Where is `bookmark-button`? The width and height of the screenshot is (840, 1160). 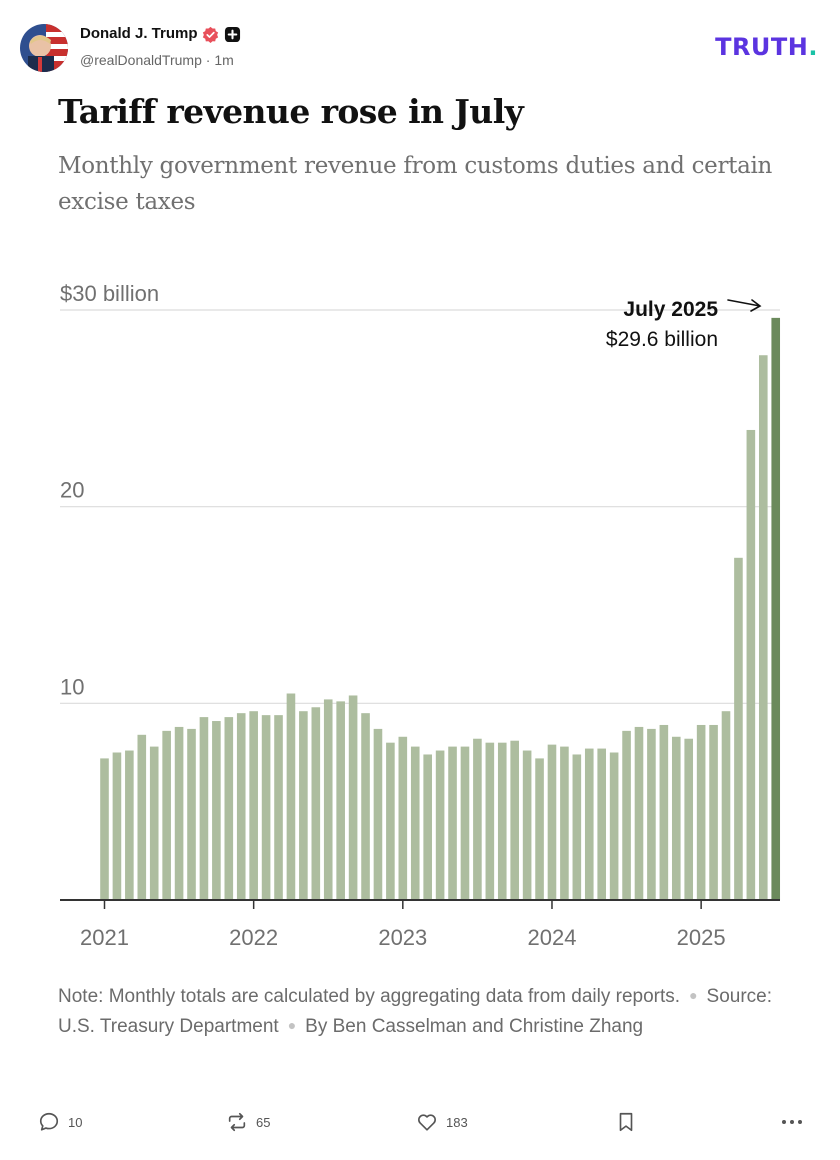
bookmark-button is located at coordinates (626, 1122).